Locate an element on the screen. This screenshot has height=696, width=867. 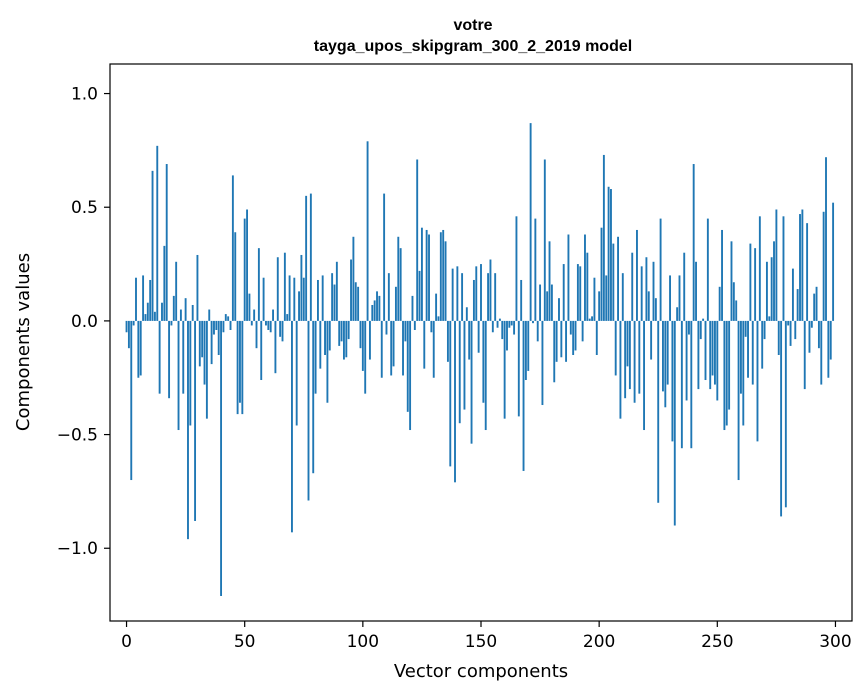
chart-title-line-1: votre is located at coordinates (472, 25).